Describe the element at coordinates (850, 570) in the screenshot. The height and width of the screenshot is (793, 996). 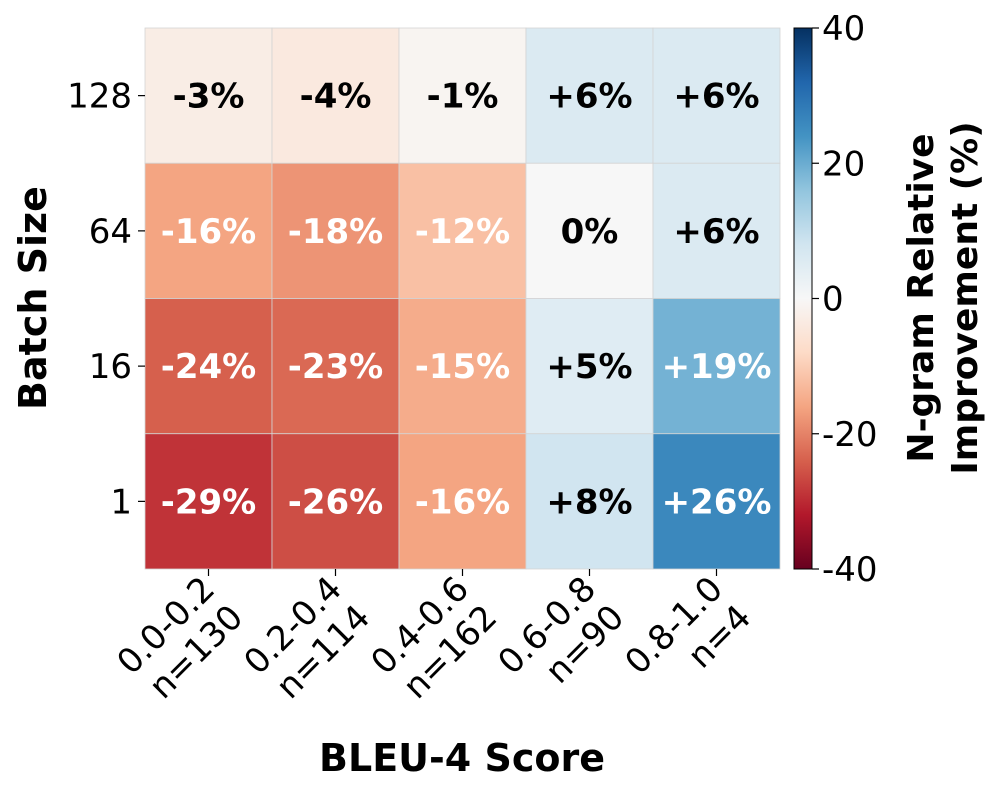
I see `colorbar-tick-label: -40` at that location.